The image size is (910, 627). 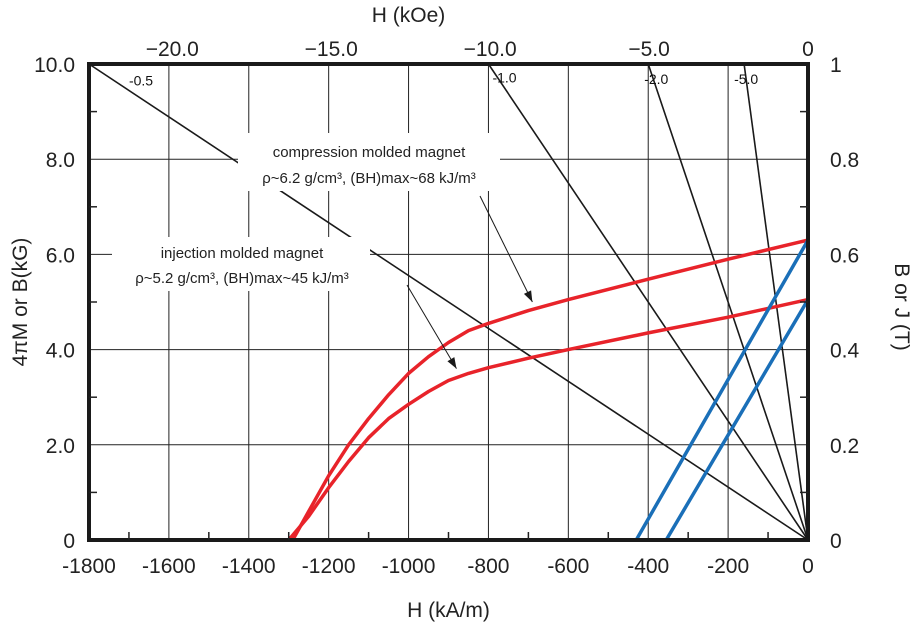 I want to click on load-line-label: -1.0, so click(x=504, y=77).